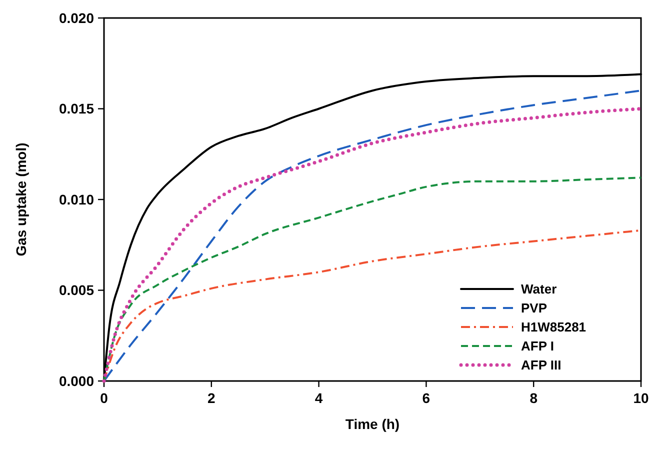  What do you see at coordinates (641, 398) in the screenshot?
I see `x-tick-label: 10` at bounding box center [641, 398].